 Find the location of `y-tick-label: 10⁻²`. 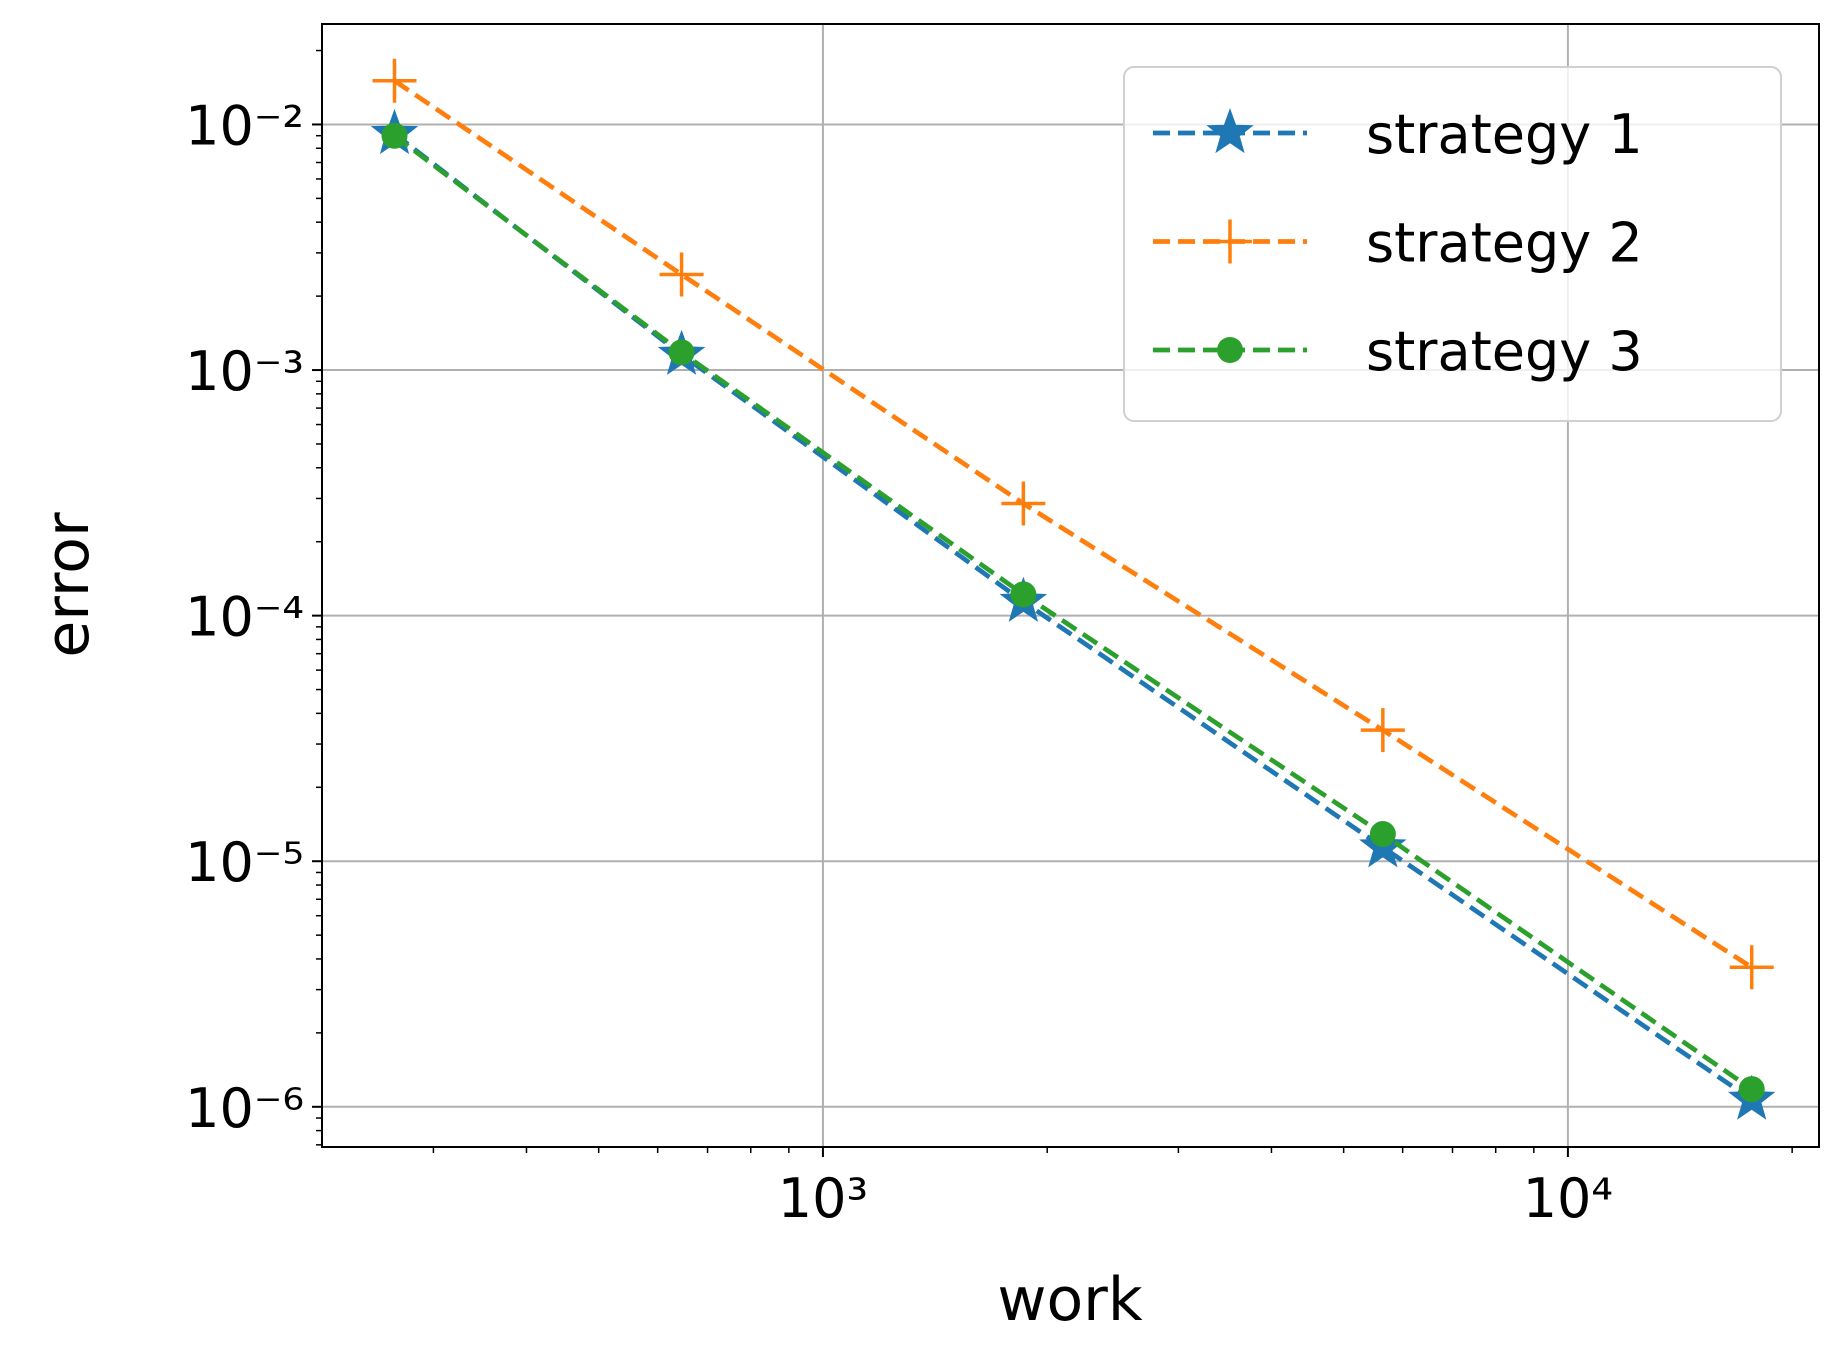

y-tick-label: 10⁻² is located at coordinates (244, 125).